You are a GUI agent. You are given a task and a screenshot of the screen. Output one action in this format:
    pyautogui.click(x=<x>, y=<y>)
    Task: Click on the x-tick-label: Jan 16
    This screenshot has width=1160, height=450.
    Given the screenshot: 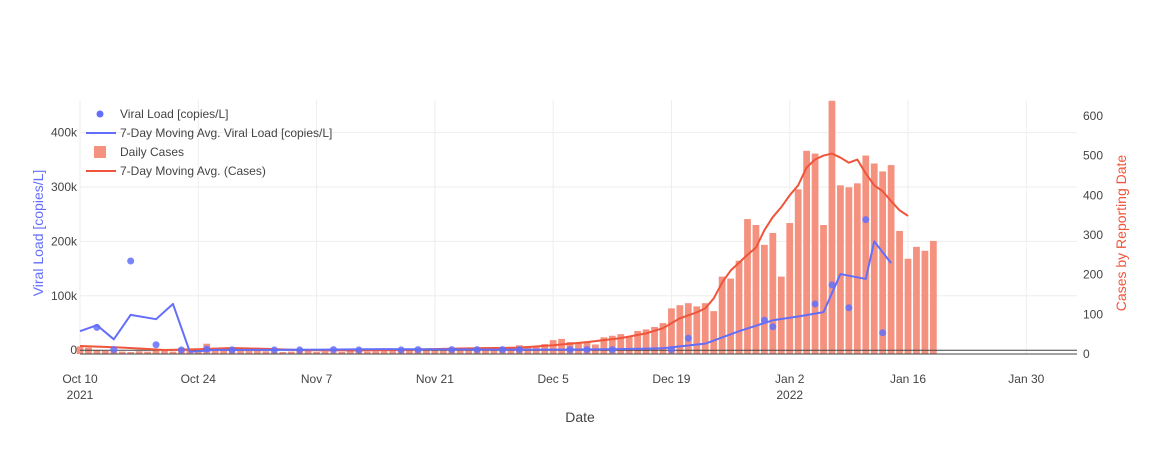 What is the action you would take?
    pyautogui.click(x=908, y=379)
    